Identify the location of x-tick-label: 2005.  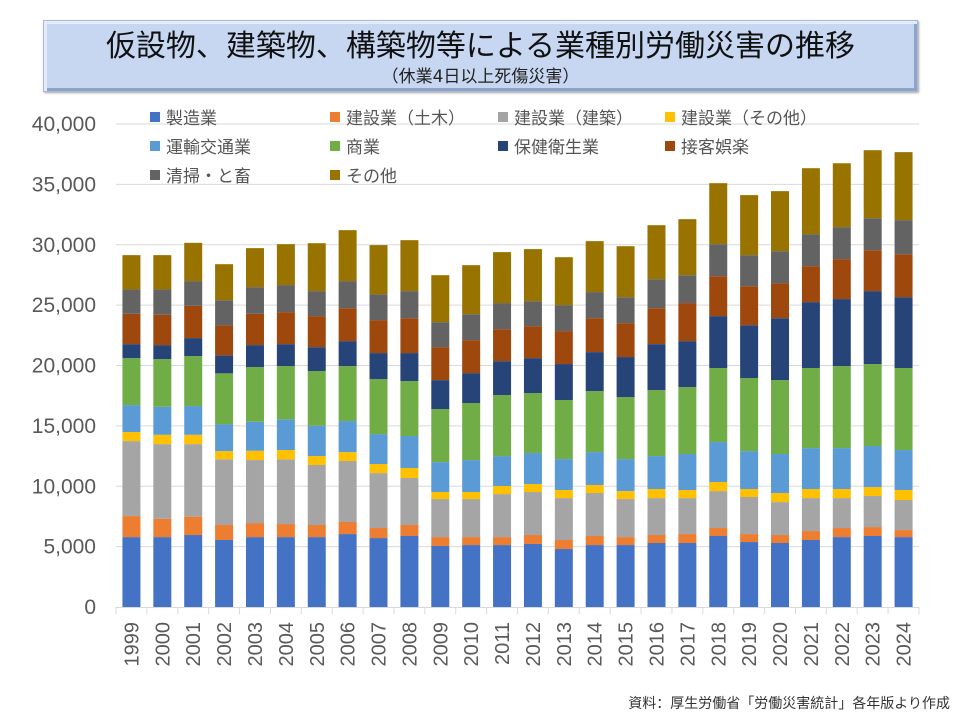
(318, 644).